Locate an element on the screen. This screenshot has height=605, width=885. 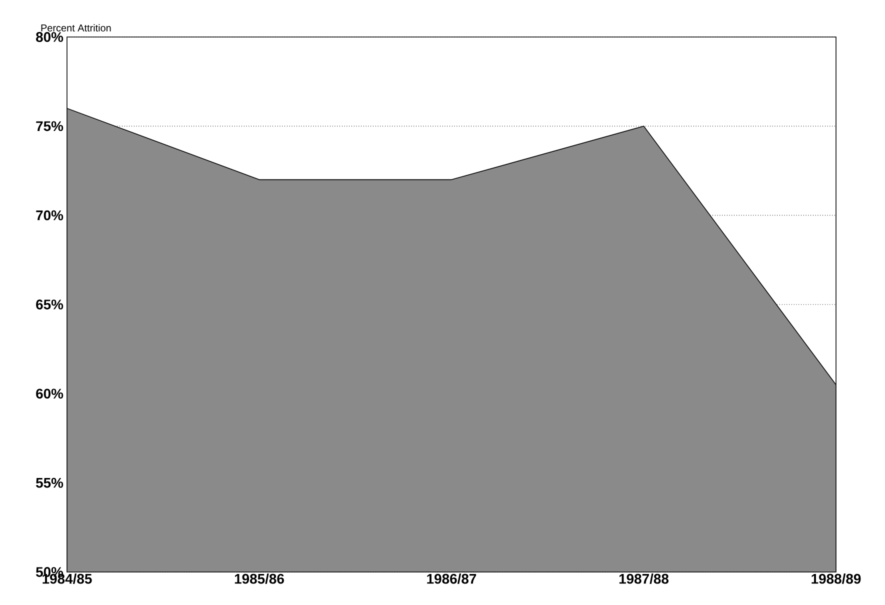
x-tick-label: 1985/86 is located at coordinates (259, 579).